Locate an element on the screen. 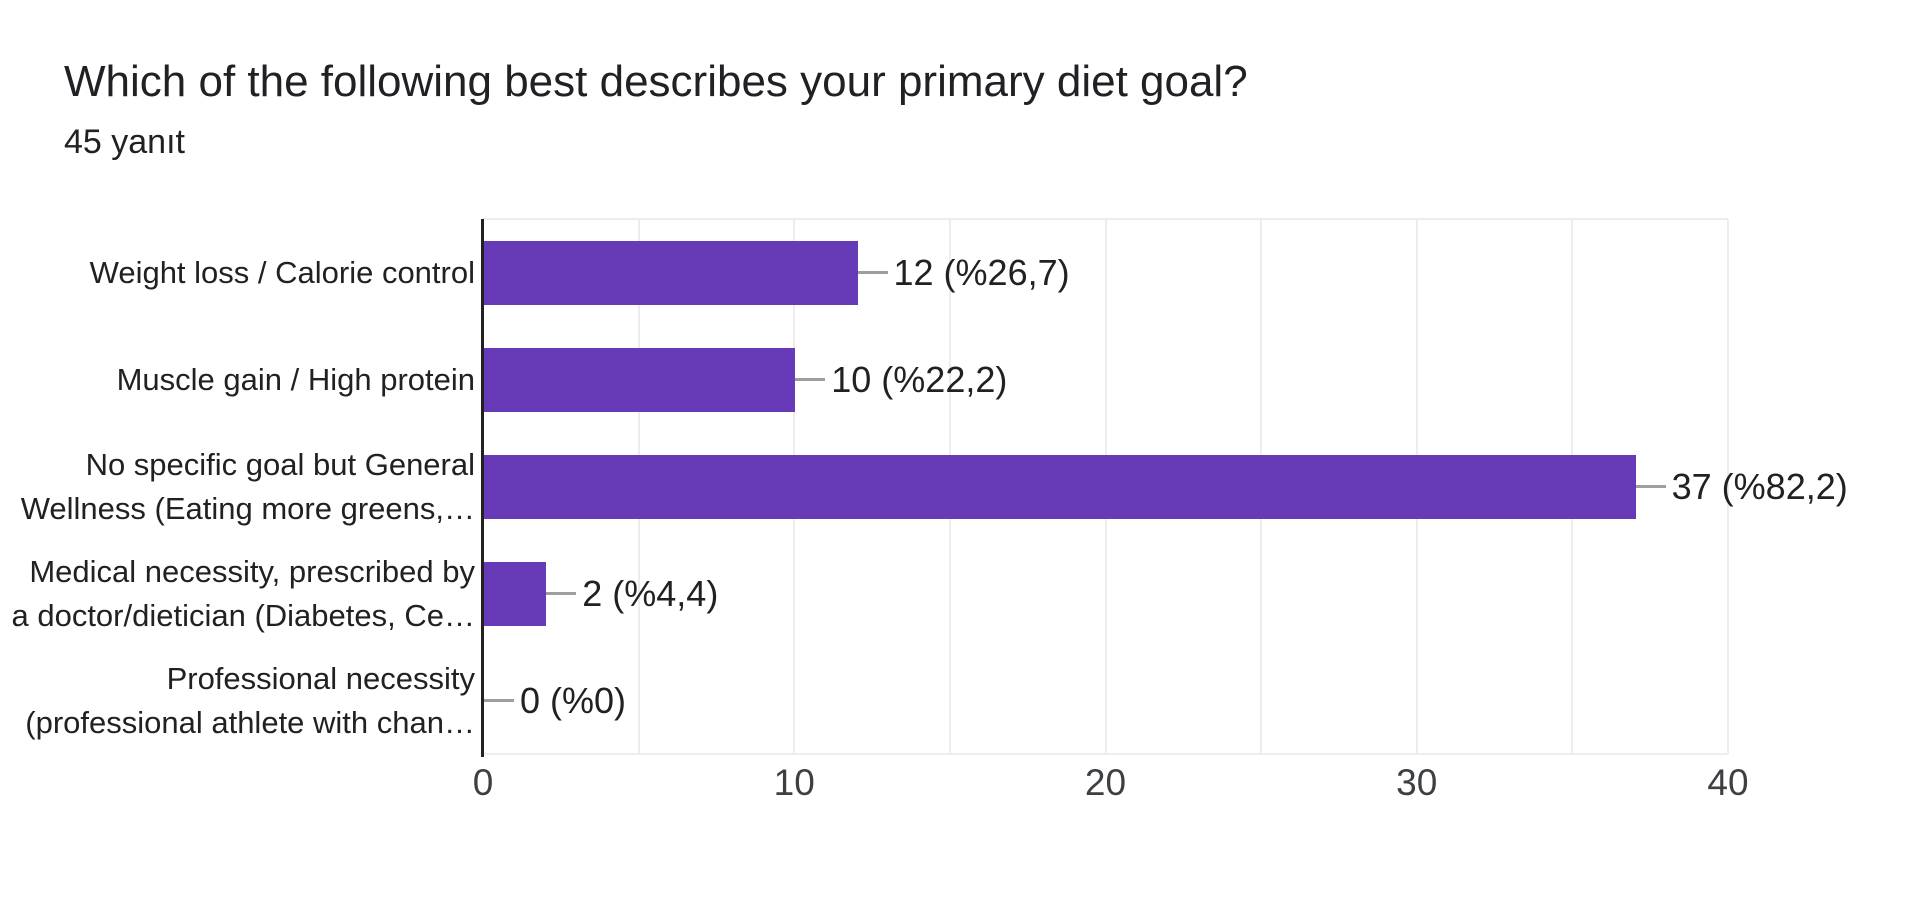 This screenshot has height=913, width=1920. value-label: 10 (%22,2) is located at coordinates (919, 379).